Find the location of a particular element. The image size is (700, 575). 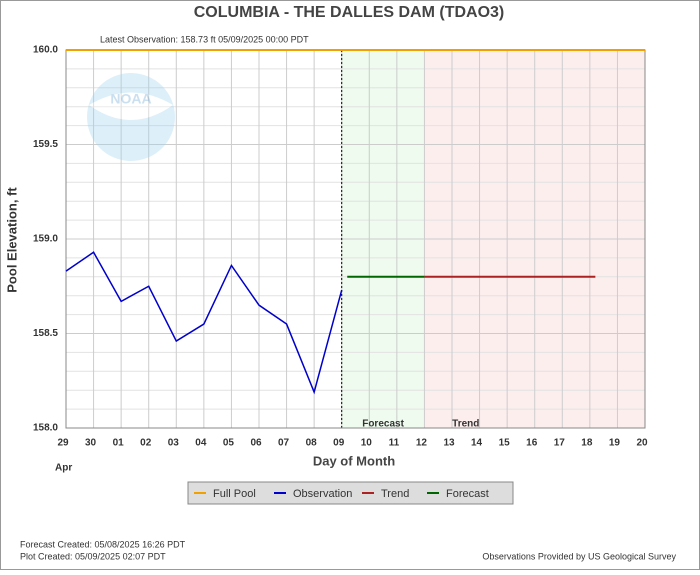

x-tick-label: 02 is located at coordinates (146, 443).